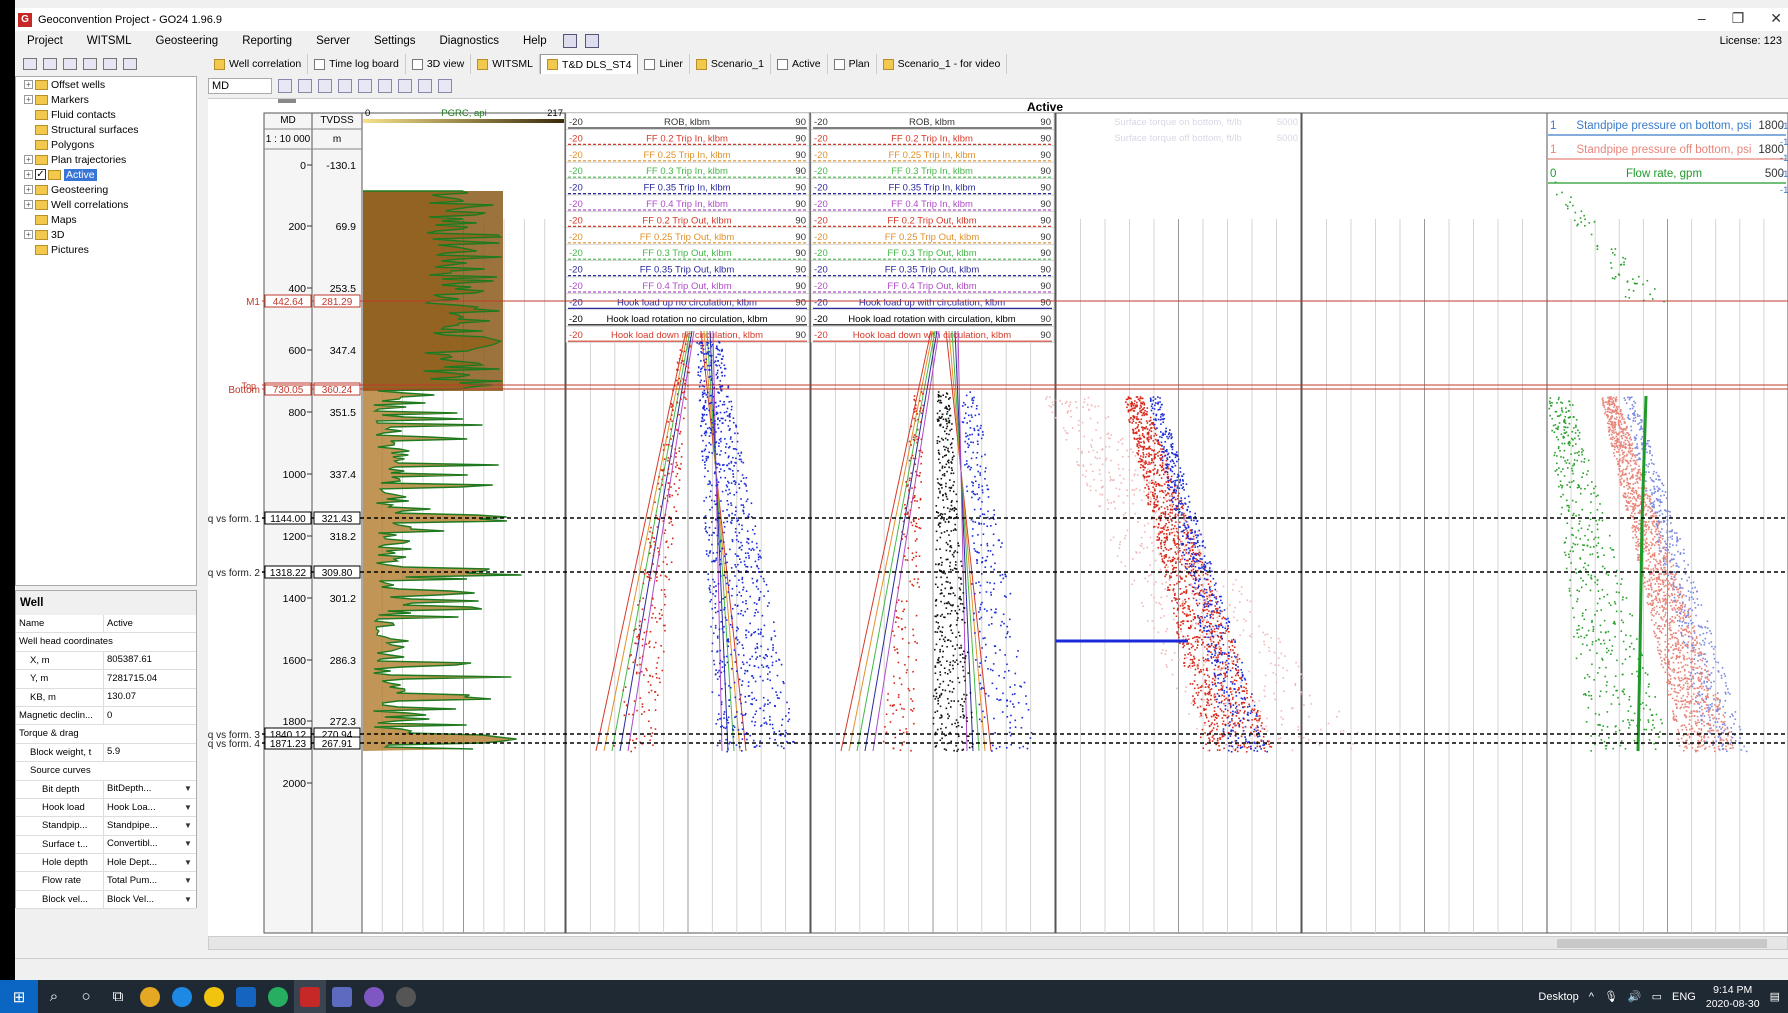 This screenshot has height=1013, width=1788. Describe the element at coordinates (214, 996) in the screenshot. I see `app-icon` at that location.